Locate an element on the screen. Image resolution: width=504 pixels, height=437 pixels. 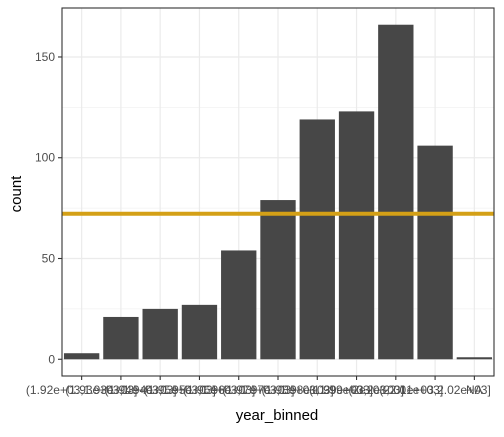
x-tick-label: (1.98e+03,1.99e+03] is located at coordinates (317, 390).